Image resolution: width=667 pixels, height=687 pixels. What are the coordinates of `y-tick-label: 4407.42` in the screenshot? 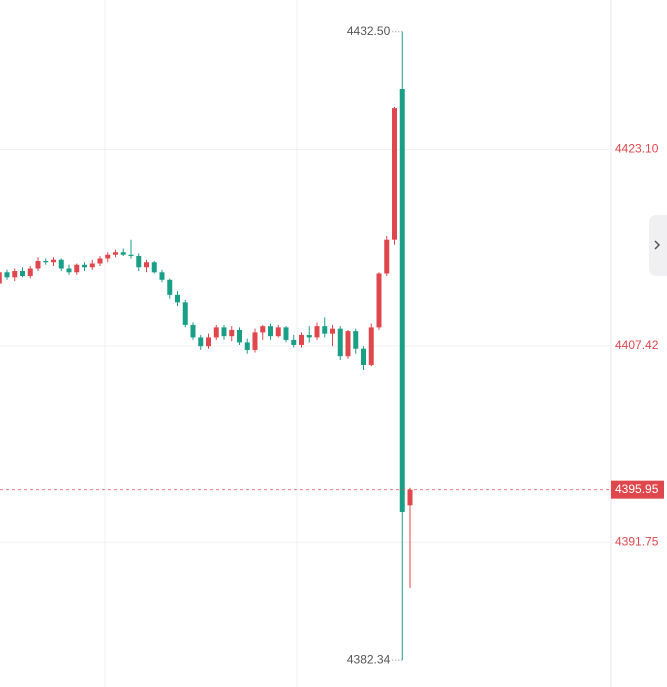 It's located at (637, 345).